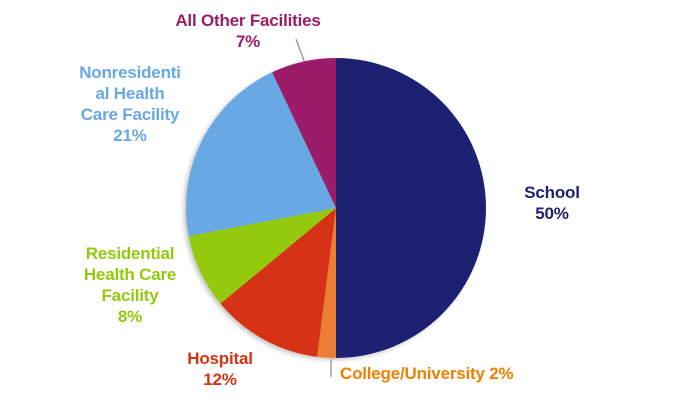  Describe the element at coordinates (130, 285) in the screenshot. I see `pie-label-residential-health-care-facility: Residential Health Care Facility 8%` at that location.